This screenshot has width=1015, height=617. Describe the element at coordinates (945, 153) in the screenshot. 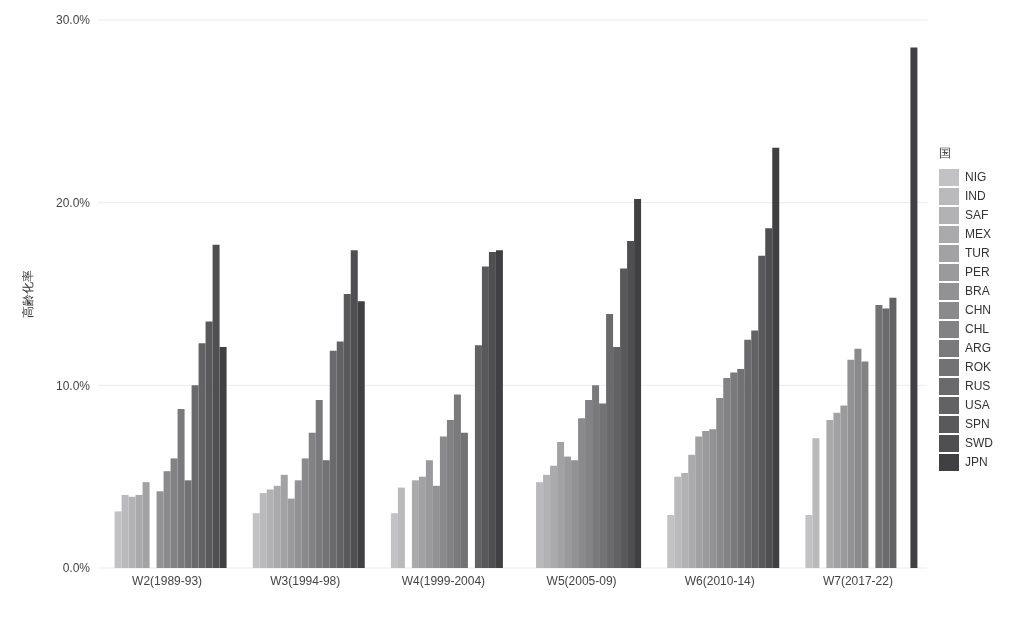

I see `legend-title: 国` at that location.